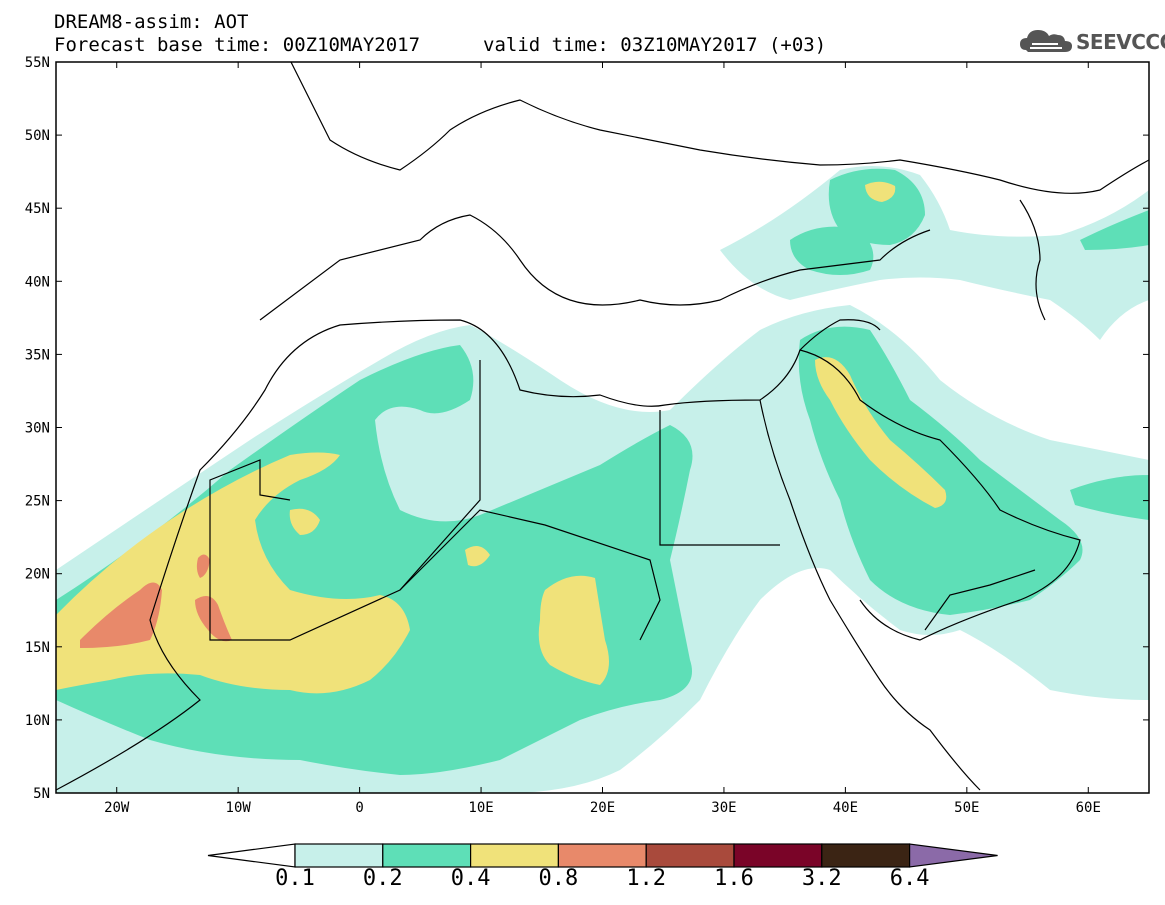  What do you see at coordinates (37, 721) in the screenshot?
I see `lat-label: 10N` at bounding box center [37, 721].